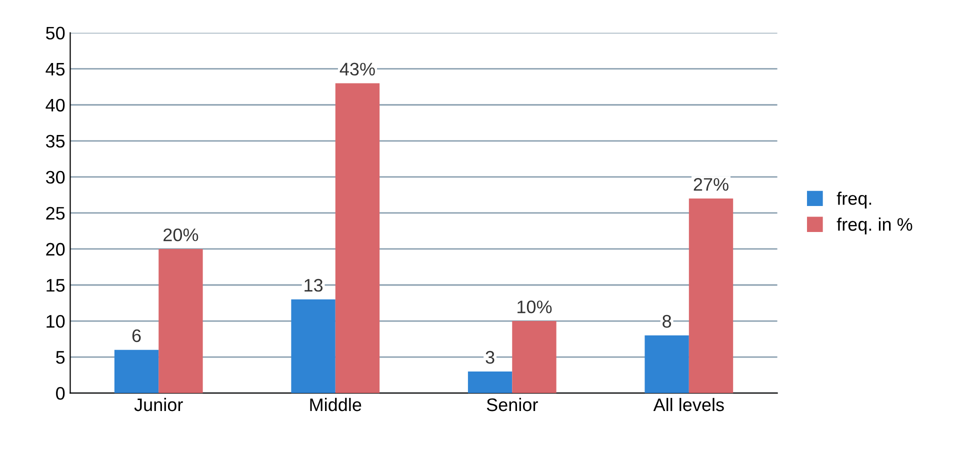 This screenshot has width=962, height=456. What do you see at coordinates (512, 405) in the screenshot?
I see `x-tick-label: Senior` at bounding box center [512, 405].